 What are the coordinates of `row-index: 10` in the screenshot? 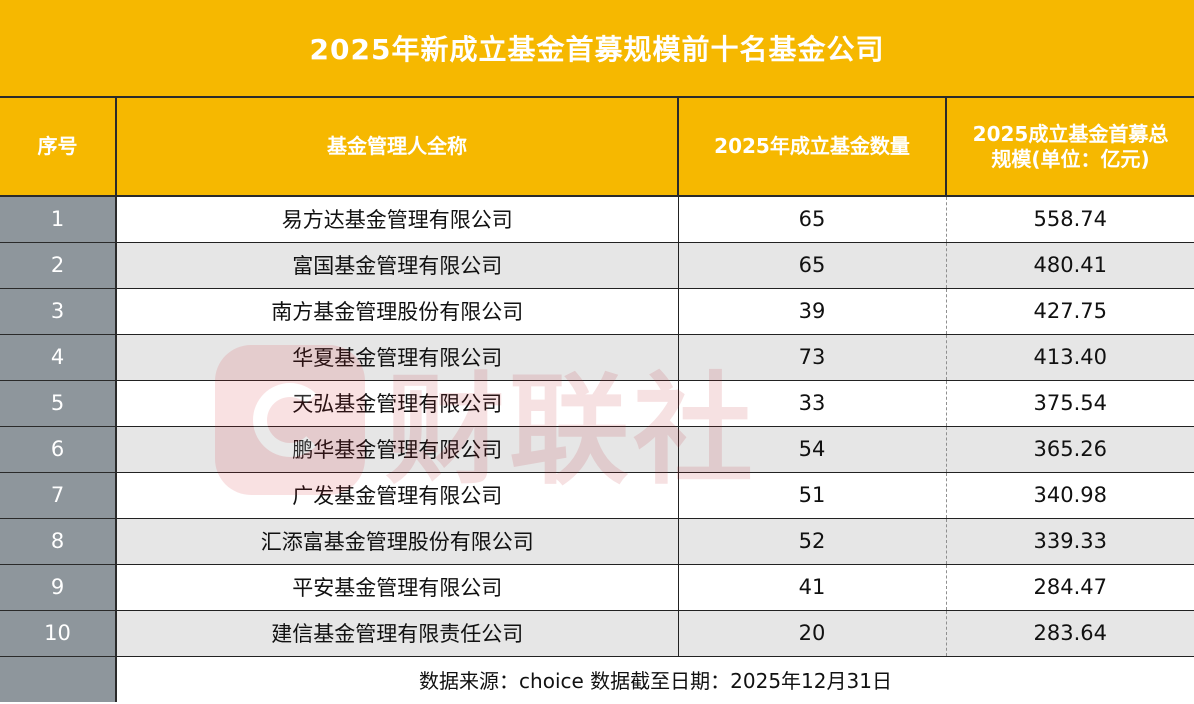 It's located at (58, 633).